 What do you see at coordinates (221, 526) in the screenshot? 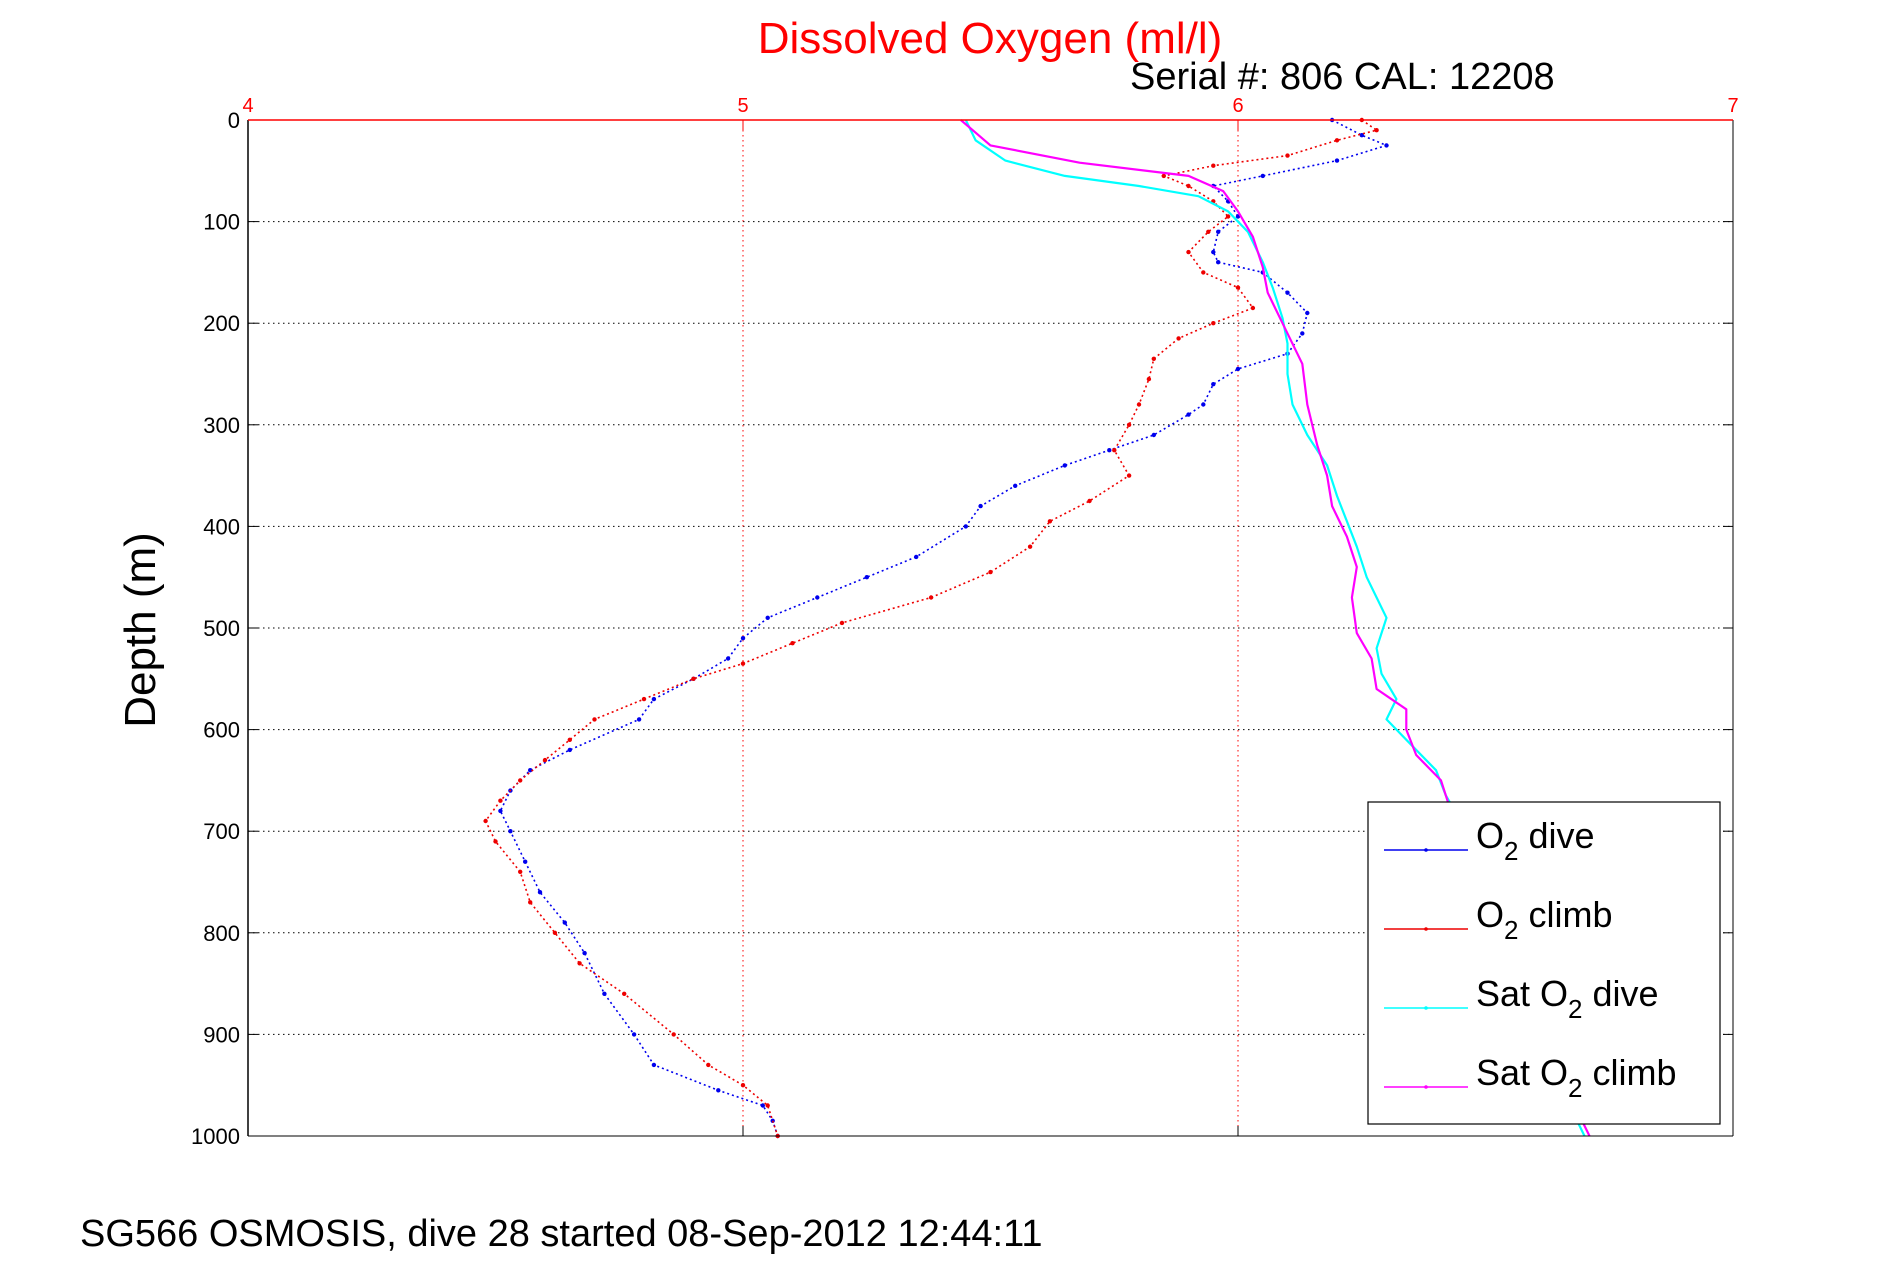
I see `y-tick-label: 400` at bounding box center [221, 526].